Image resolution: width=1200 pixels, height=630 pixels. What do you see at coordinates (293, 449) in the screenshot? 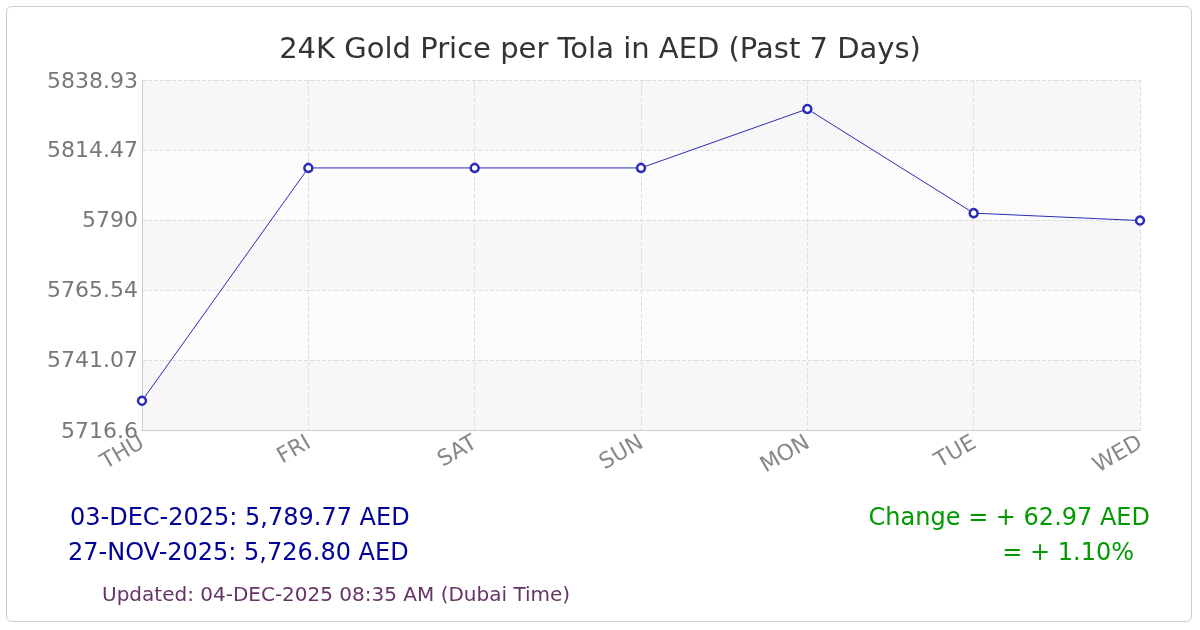
I see `x-tick-label: FRI` at bounding box center [293, 449].